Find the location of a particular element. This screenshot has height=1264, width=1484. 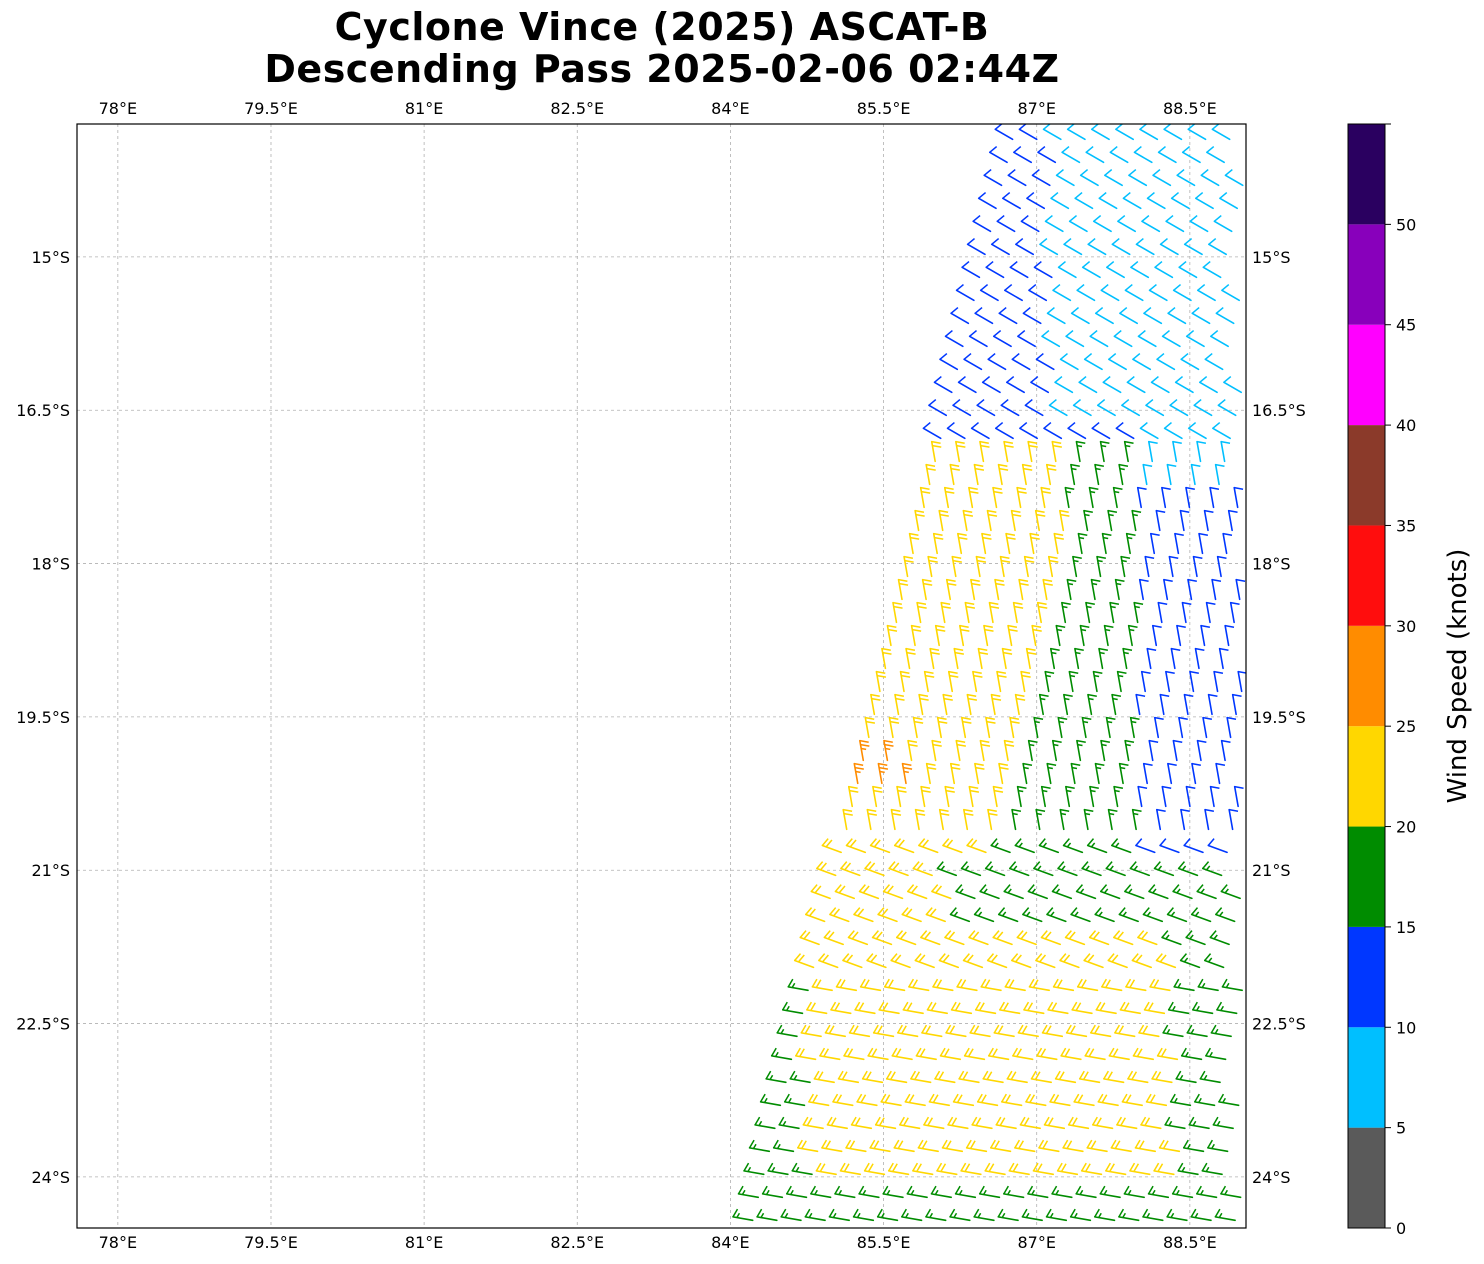

x-tick-label-bottom: 78°E is located at coordinates (118, 1242).